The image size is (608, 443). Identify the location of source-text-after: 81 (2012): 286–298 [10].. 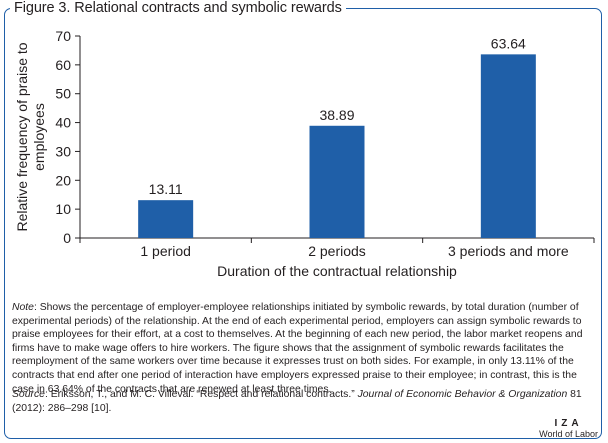
(297, 401).